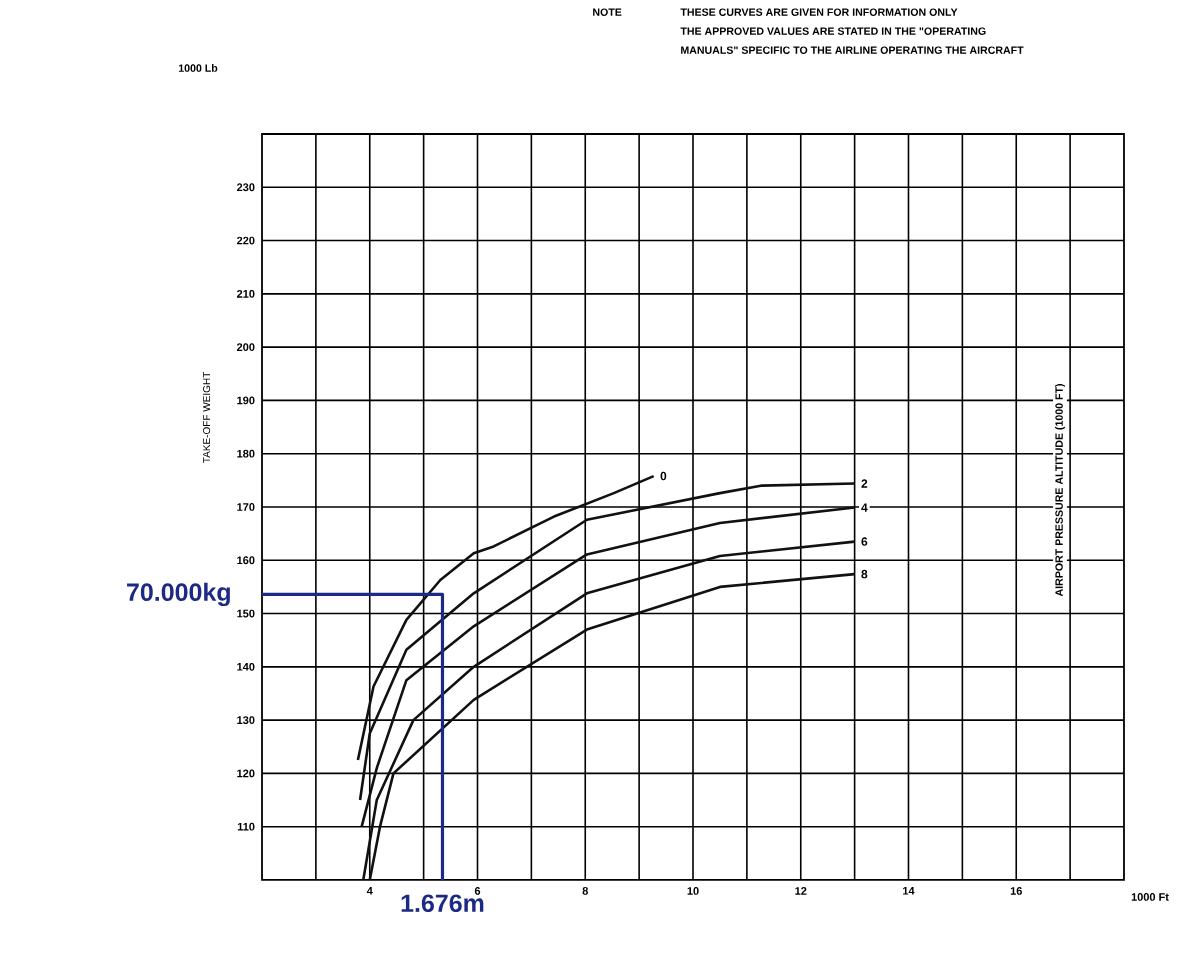 This screenshot has width=1190, height=974. I want to click on annotation: 1.676m, so click(442, 903).